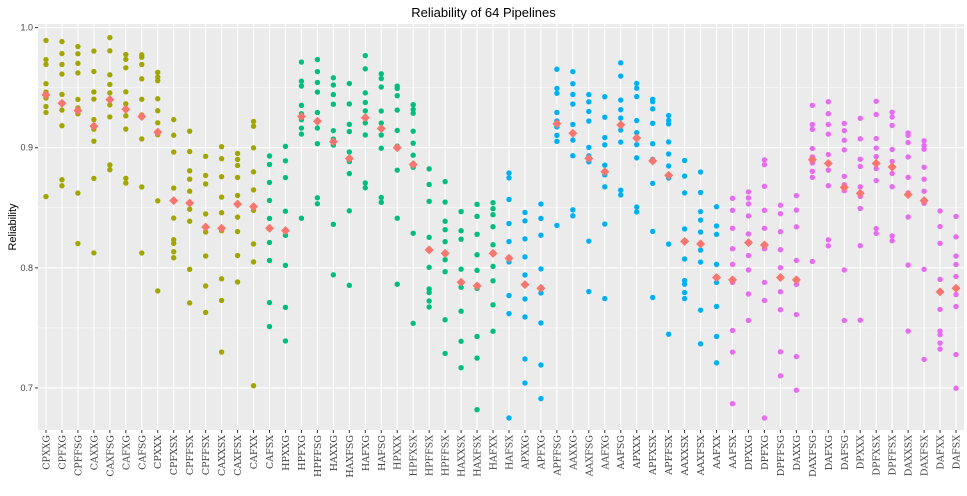 The image size is (967, 496). I want to click on x-tick-label: CPFFSX, so click(206, 455).